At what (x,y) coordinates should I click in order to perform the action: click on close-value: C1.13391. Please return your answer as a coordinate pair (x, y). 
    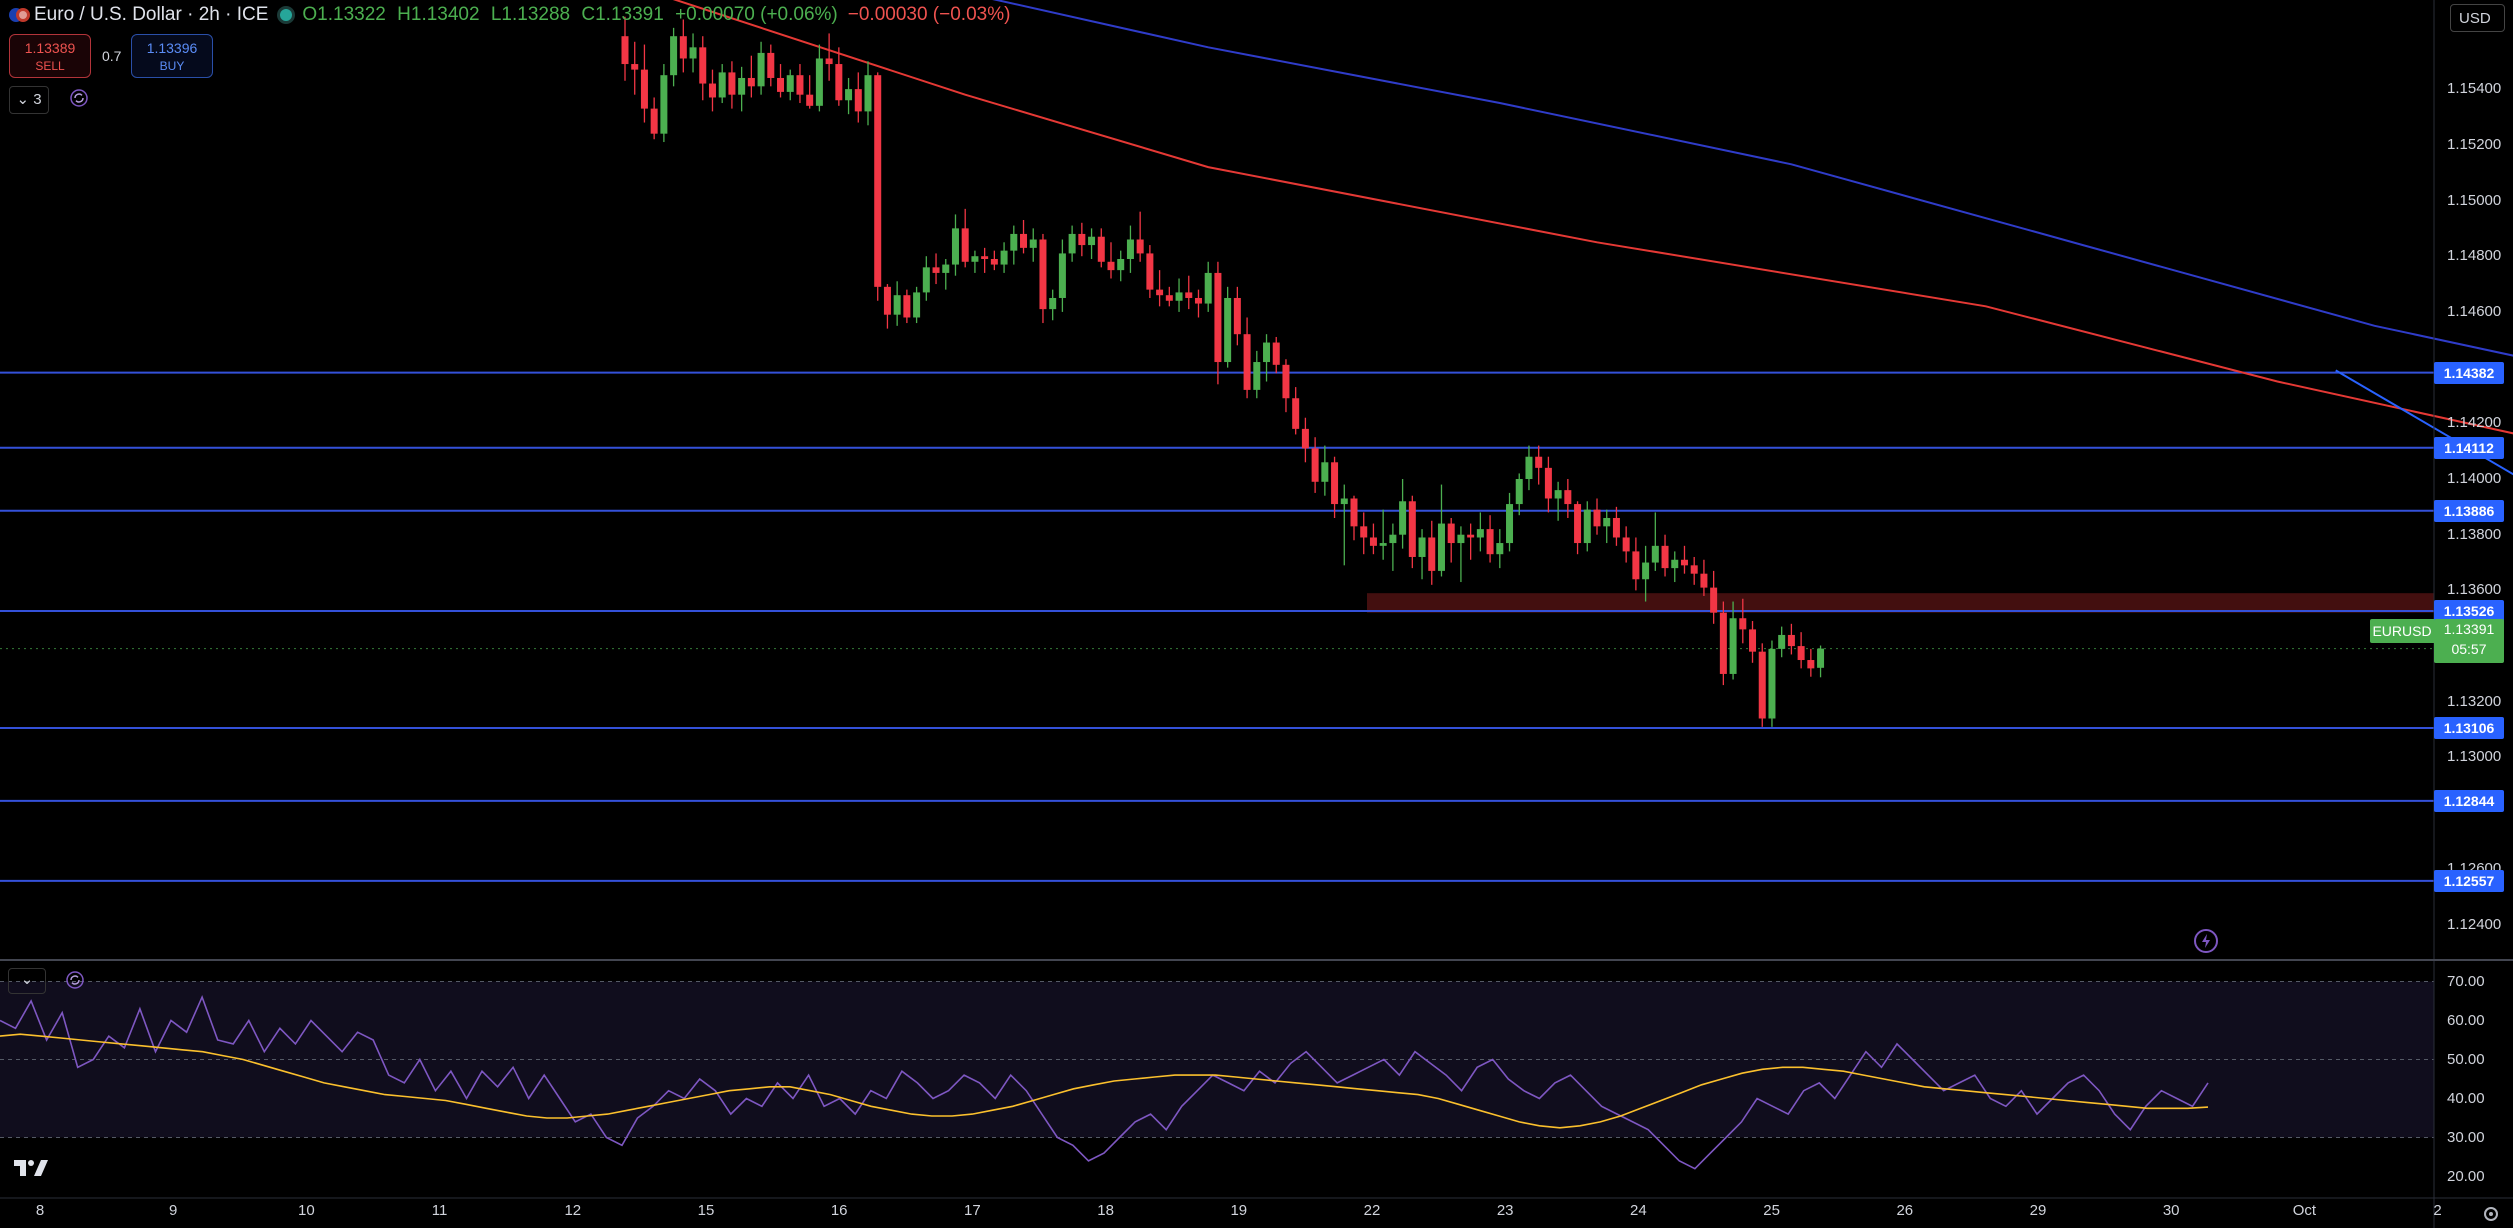
    Looking at the image, I should click on (622, 14).